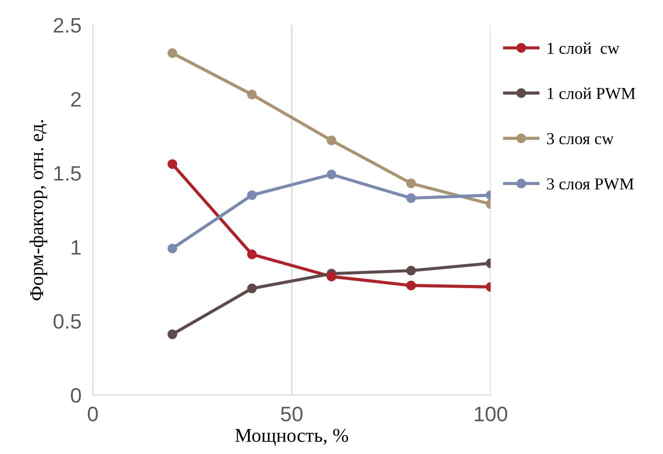 This screenshot has width=663, height=454. What do you see at coordinates (67, 173) in the screenshot?
I see `y-tick-label: 1.5` at bounding box center [67, 173].